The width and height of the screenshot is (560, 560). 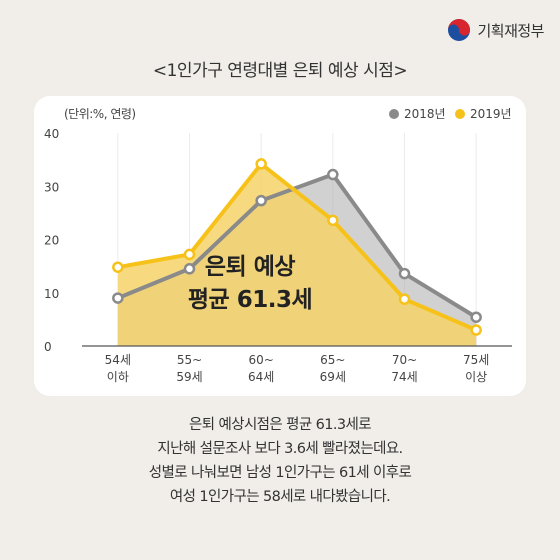 I want to click on annotation-text: 평균 61.3세, so click(x=250, y=300).